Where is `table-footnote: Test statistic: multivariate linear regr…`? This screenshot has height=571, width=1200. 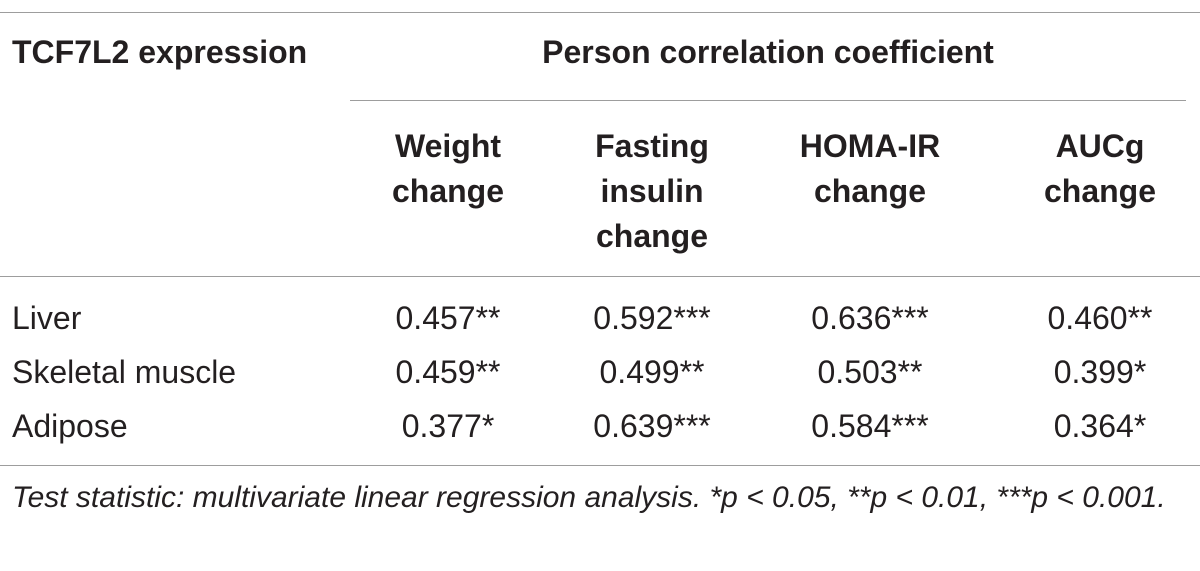
table-footnote: Test statistic: multivariate linear regr… is located at coordinates (589, 497).